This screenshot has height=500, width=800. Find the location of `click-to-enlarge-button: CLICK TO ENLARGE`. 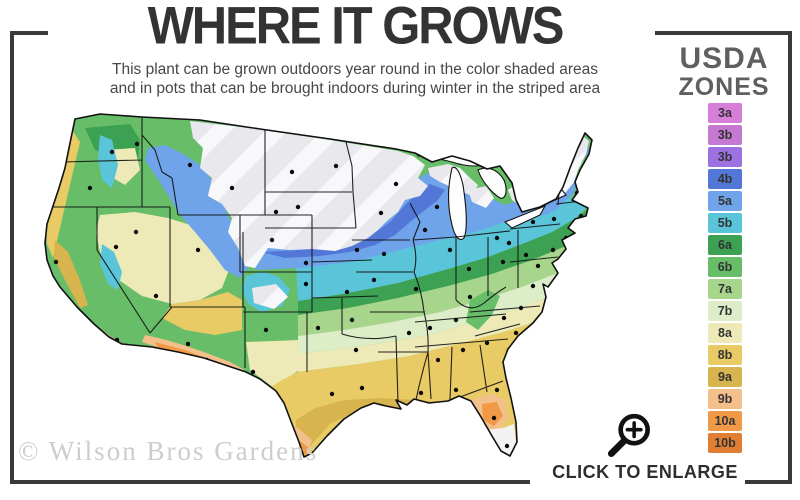

click-to-enlarge-button: CLICK TO ENLARGE is located at coordinates (645, 472).